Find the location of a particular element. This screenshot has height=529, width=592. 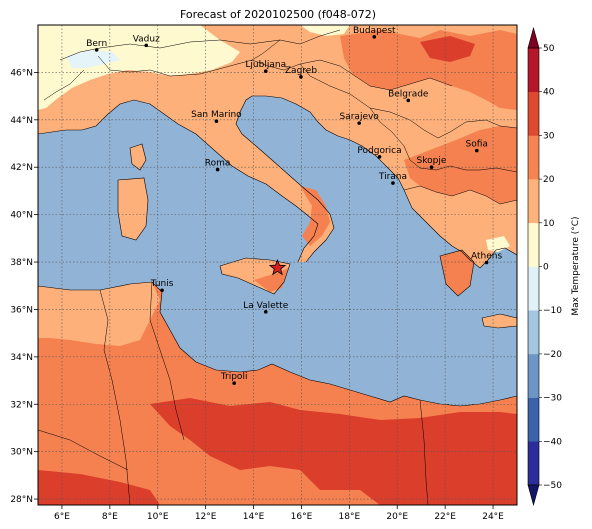

y-tick-label: 32°N is located at coordinates (21, 405).